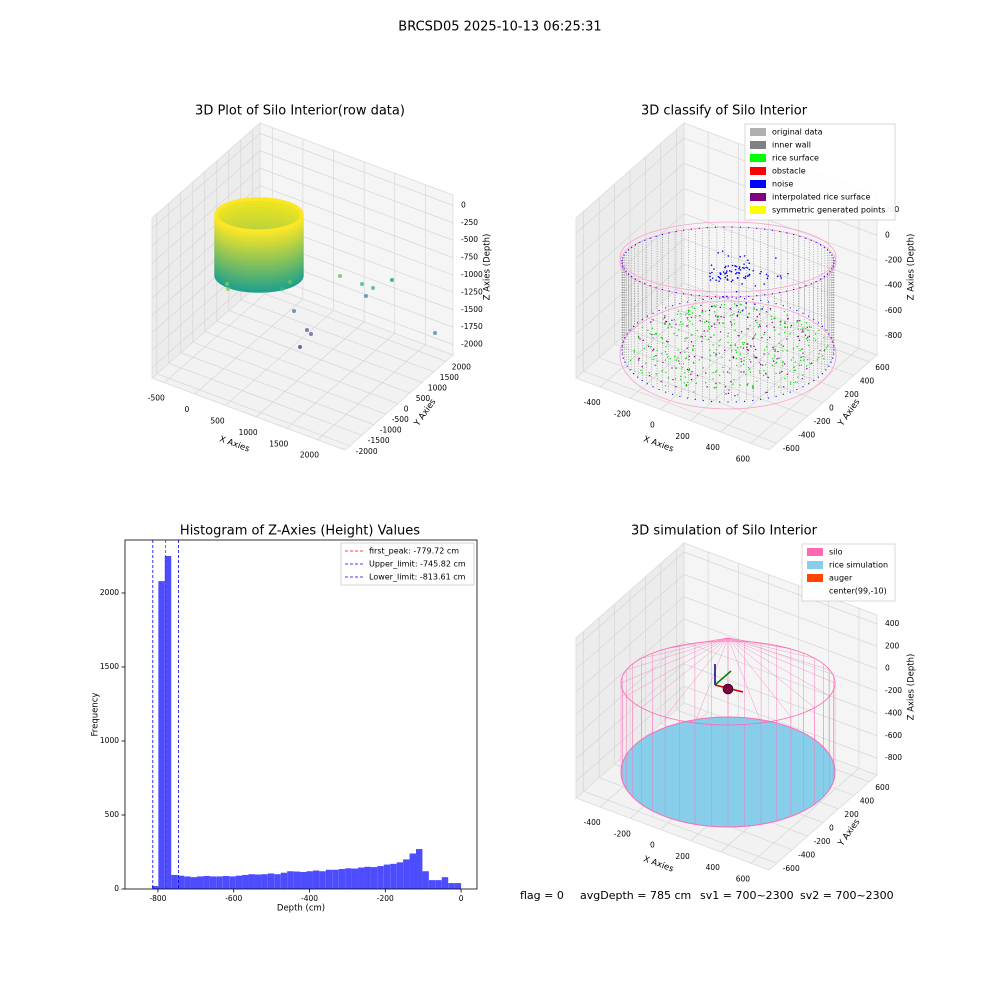 The width and height of the screenshot is (1000, 1000). I want to click on silo-rim, so click(728, 683).